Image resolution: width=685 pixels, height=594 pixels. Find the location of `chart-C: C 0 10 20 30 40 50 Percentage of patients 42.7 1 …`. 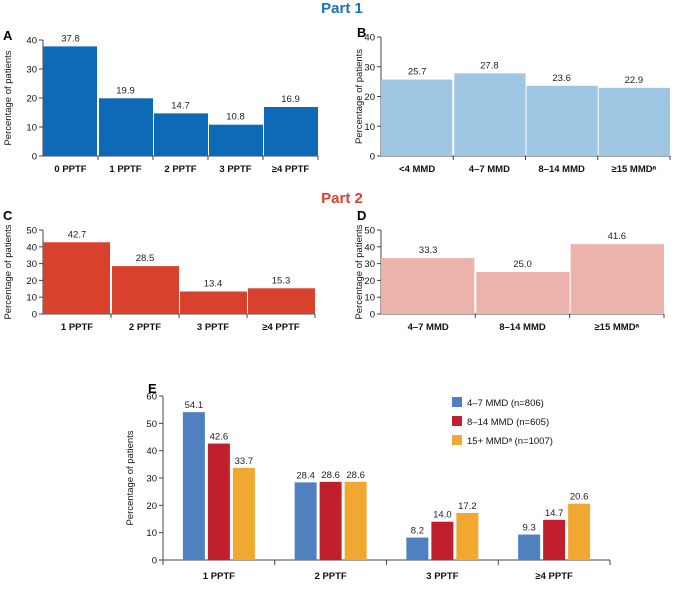

chart-C: C 0 10 20 30 40 50 Percentage of patients 42.7 1 … is located at coordinates (159, 270).